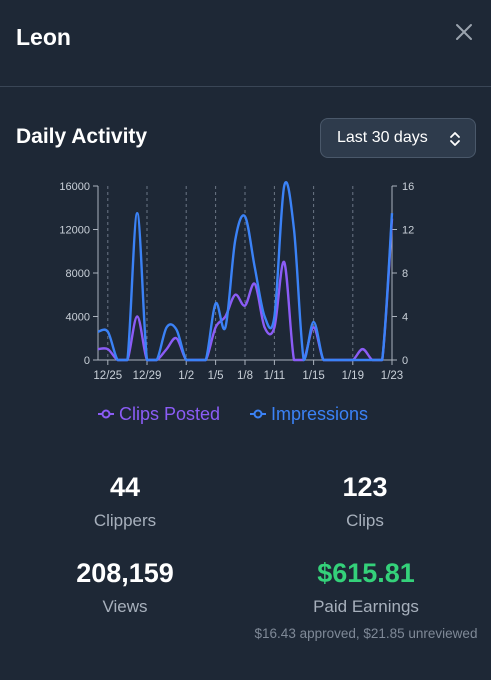  I want to click on clips-value: 123, so click(365, 487).